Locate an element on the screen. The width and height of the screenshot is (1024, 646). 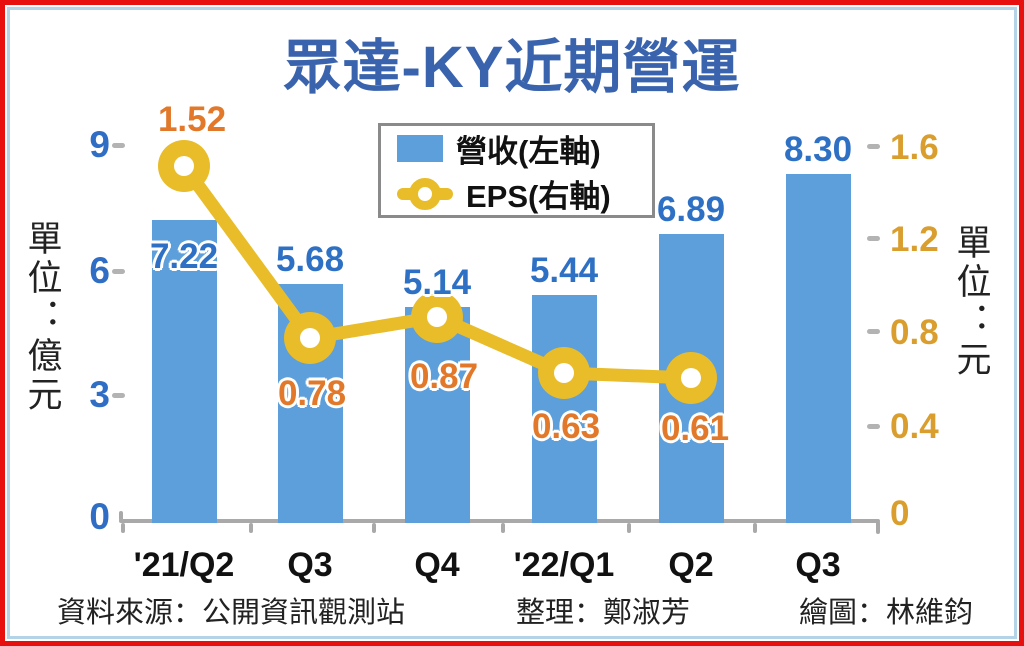
right-axis-unit-label: 單位：元 is located at coordinates (971, 302).